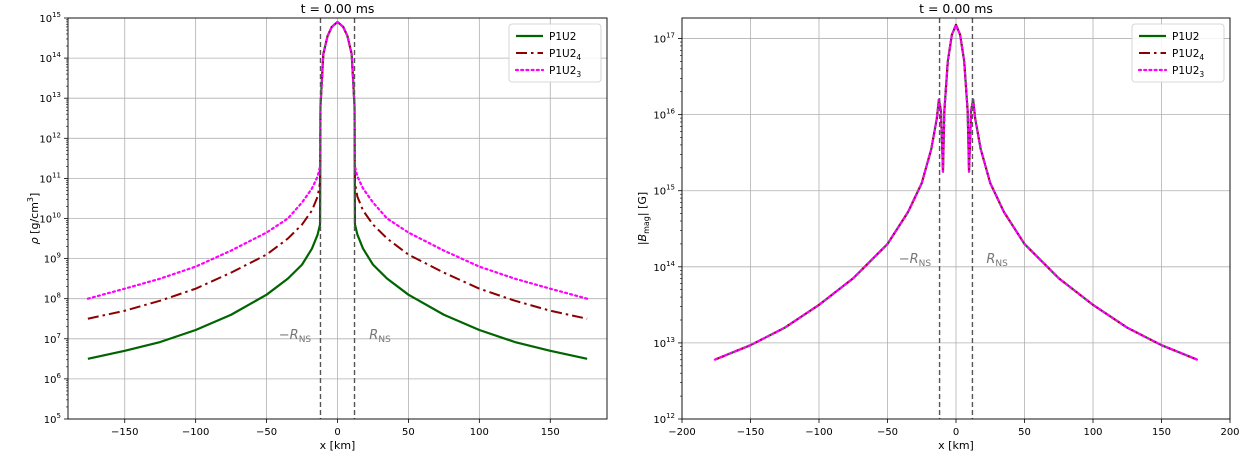 This screenshot has width=1242, height=452. What do you see at coordinates (52, 419) in the screenshot?
I see `y-tick-label: 10⁵` at bounding box center [52, 419].